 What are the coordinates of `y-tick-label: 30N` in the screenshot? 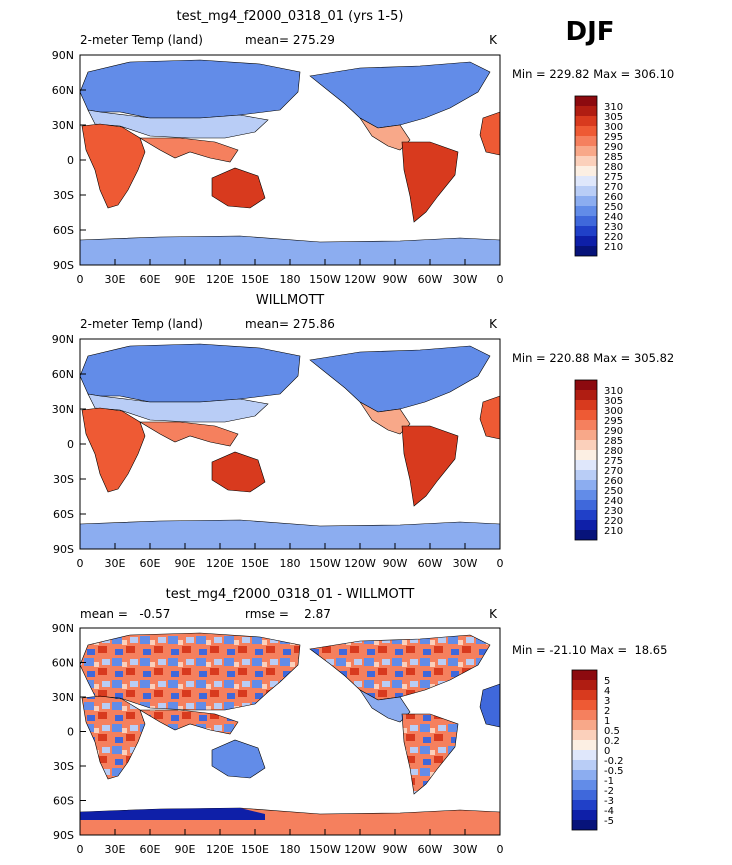 It's located at (63, 697).